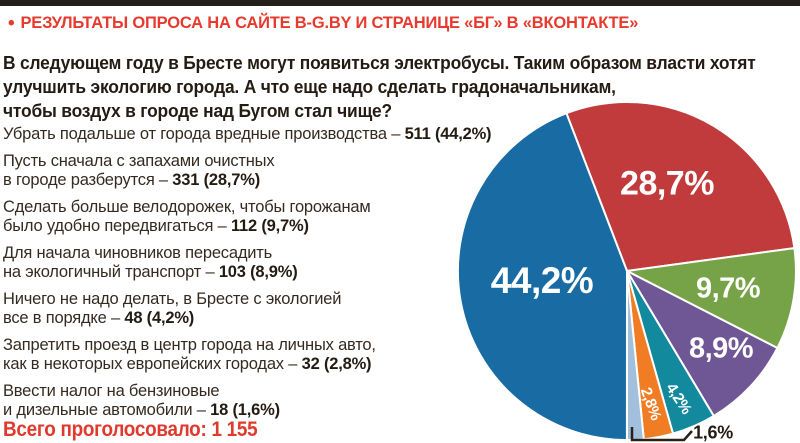  Describe the element at coordinates (258, 272) in the screenshot. I see `answer-value: 103 (8,9%)` at that location.